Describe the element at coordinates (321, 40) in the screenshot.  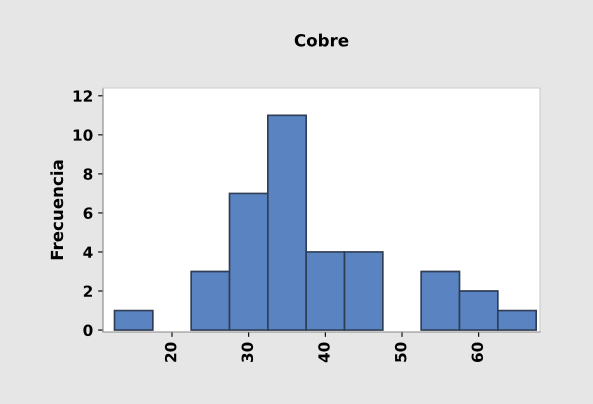
I see `chart-title: Cobre` at that location.